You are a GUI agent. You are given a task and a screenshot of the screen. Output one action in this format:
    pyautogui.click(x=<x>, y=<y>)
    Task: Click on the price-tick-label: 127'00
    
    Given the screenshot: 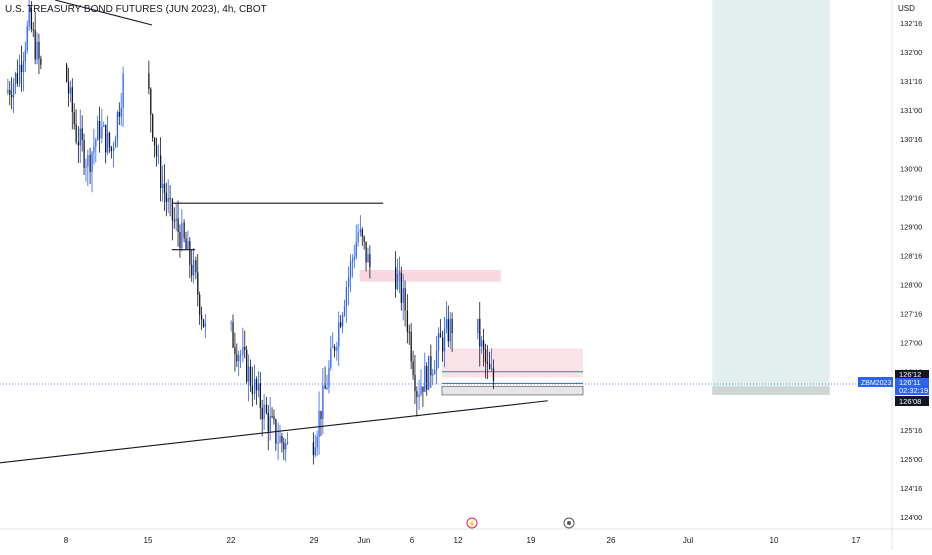 What is the action you would take?
    pyautogui.click(x=911, y=343)
    